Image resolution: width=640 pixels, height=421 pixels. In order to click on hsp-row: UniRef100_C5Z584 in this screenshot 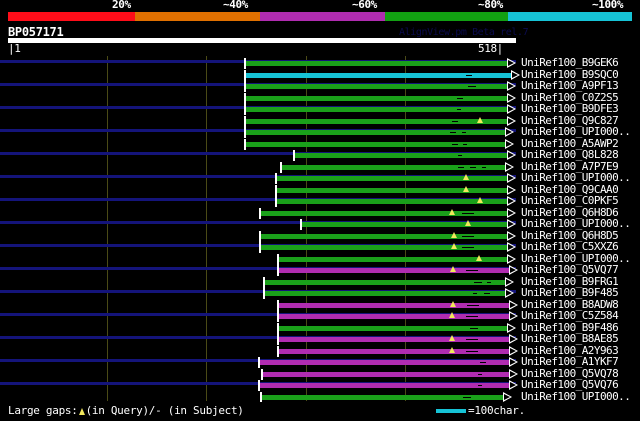, I will do `click(320, 315)`.